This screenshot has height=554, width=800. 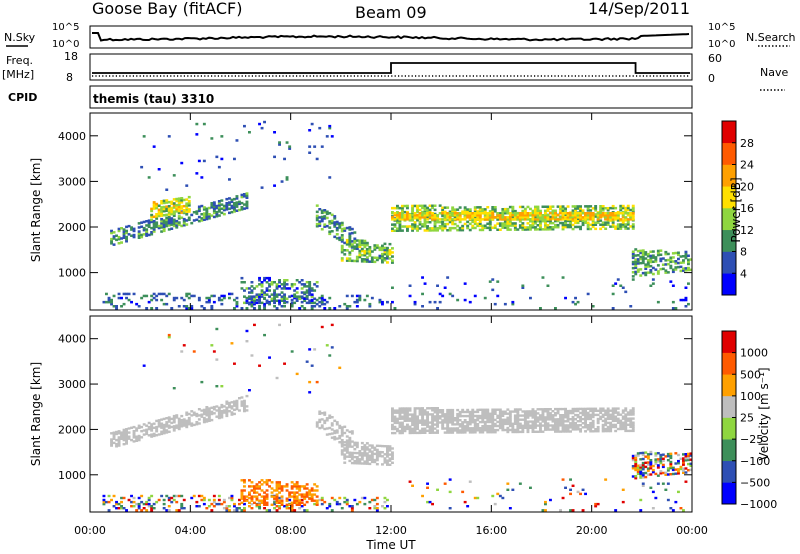 What do you see at coordinates (715, 58) in the screenshot?
I see `nave-tick-top: 60` at bounding box center [715, 58].